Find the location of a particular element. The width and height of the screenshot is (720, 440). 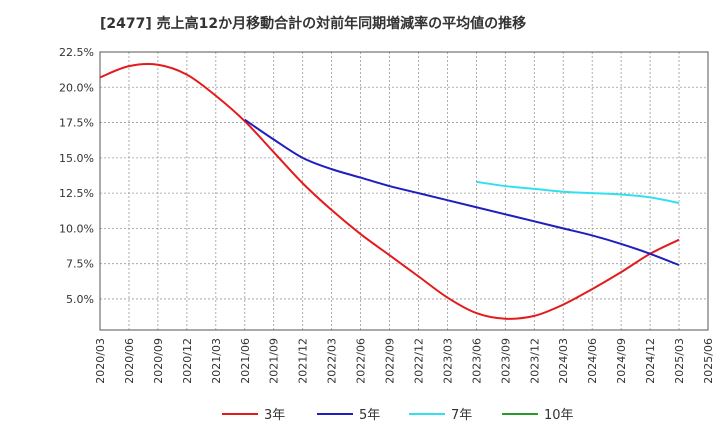

x-tick-label: 2021/12 is located at coordinates (303, 361).